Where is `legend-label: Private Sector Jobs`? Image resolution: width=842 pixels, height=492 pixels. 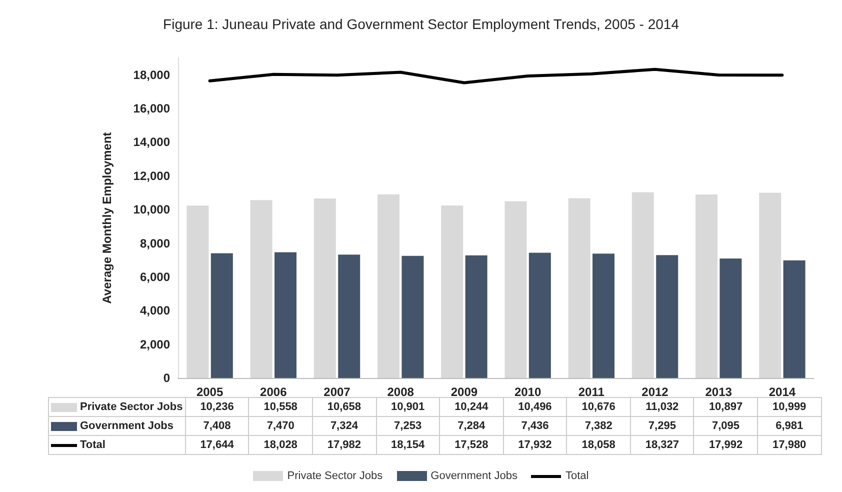 legend-label: Private Sector Jobs is located at coordinates (117, 407).